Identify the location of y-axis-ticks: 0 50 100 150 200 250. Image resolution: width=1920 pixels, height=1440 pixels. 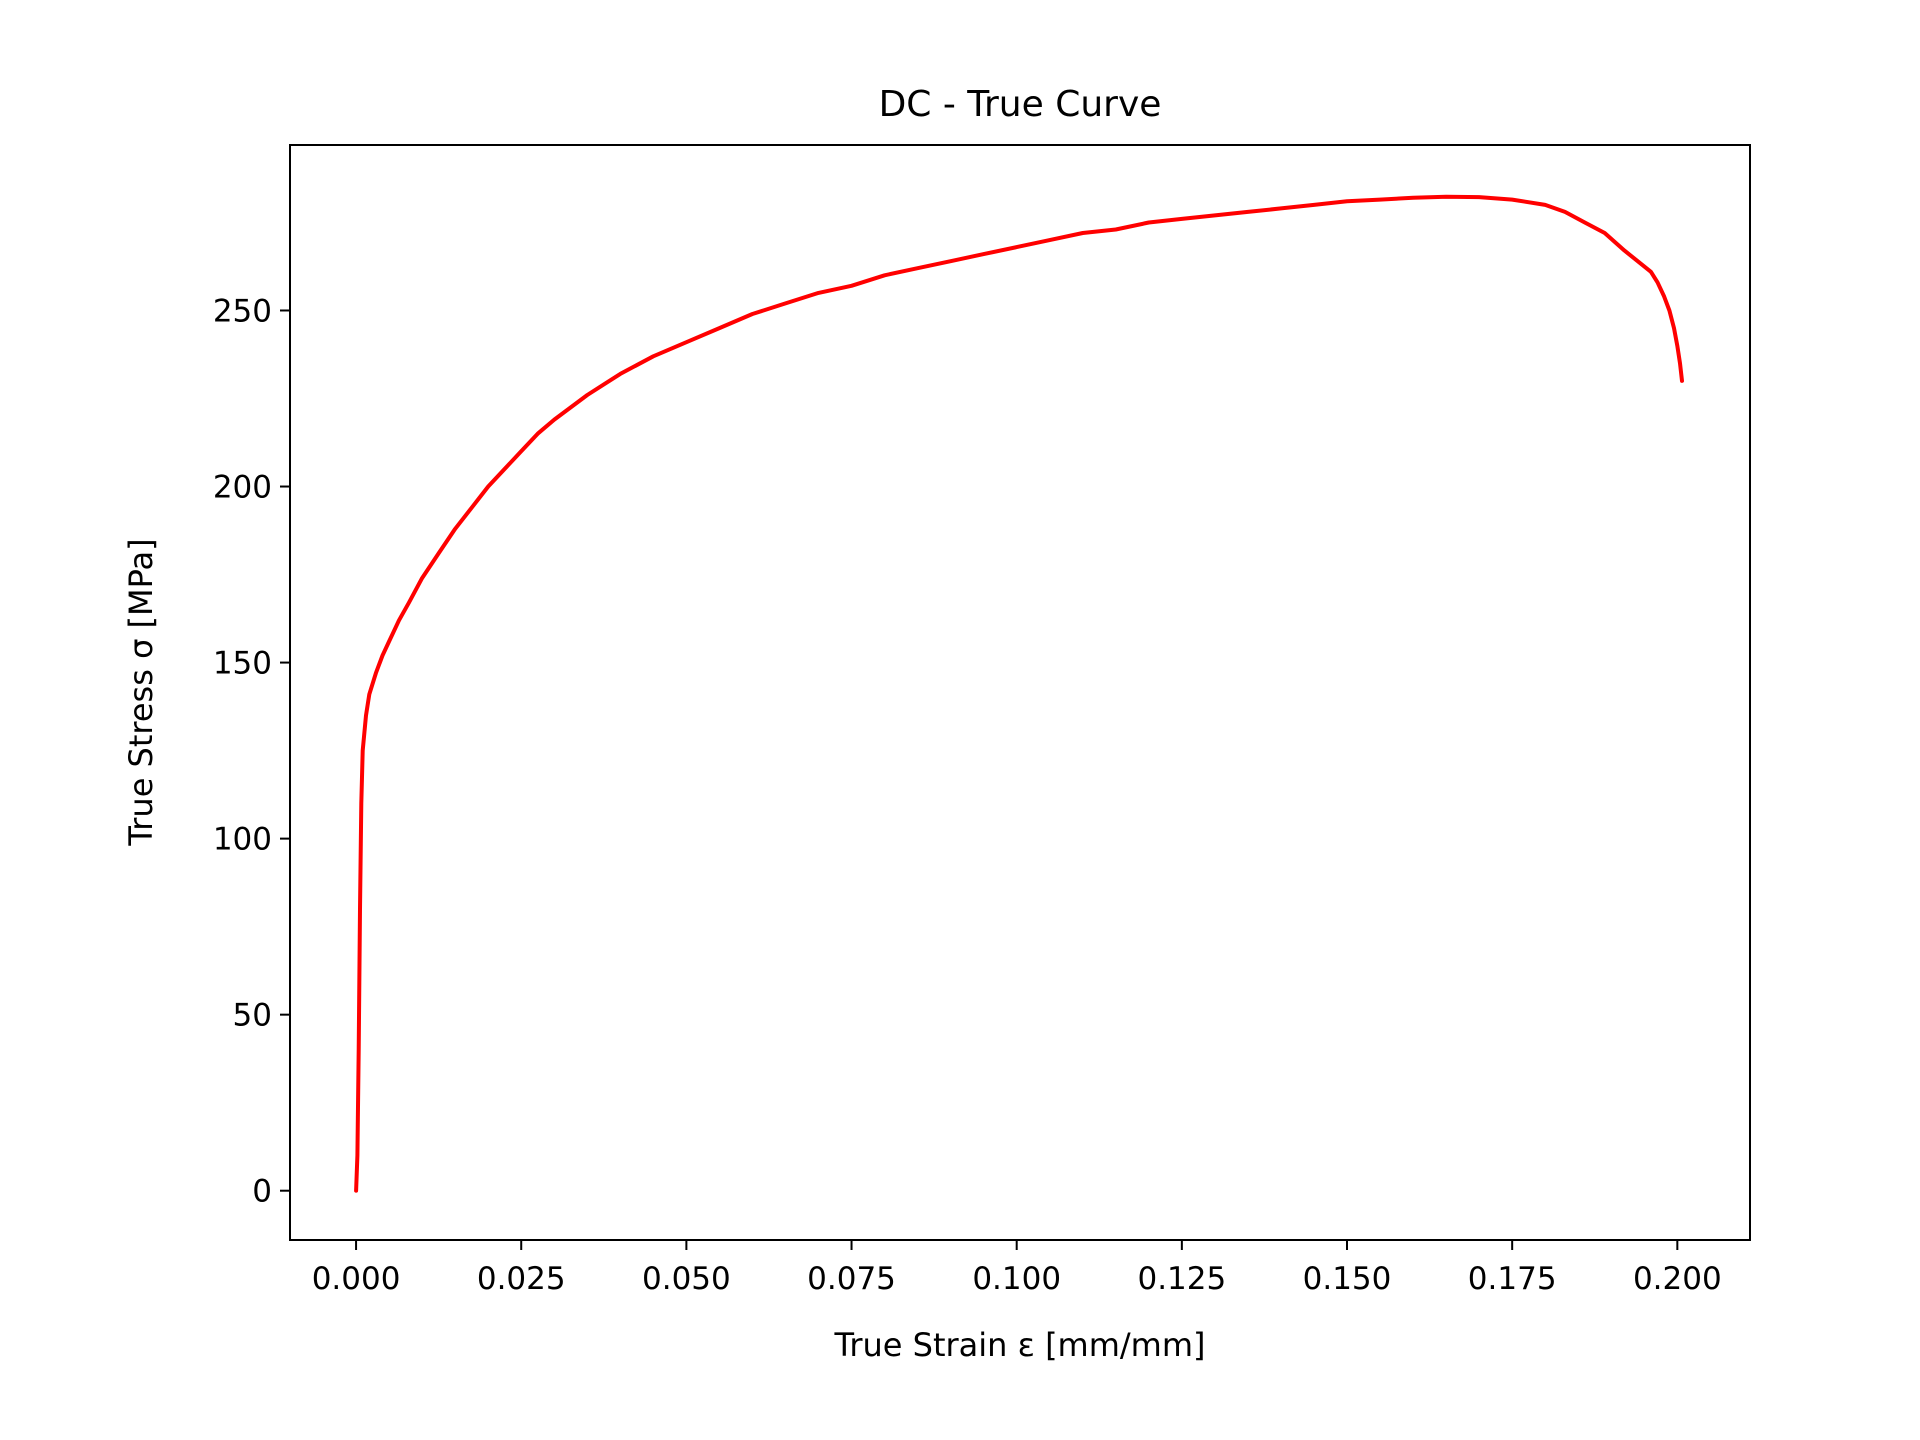
(251, 751).